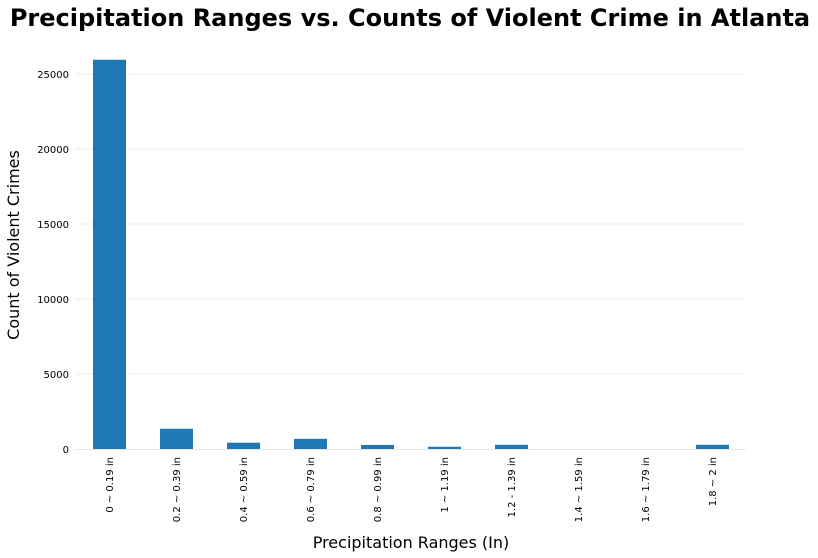 Image resolution: width=818 pixels, height=558 pixels. What do you see at coordinates (66, 450) in the screenshot?
I see `y-tick-label: 0` at bounding box center [66, 450].